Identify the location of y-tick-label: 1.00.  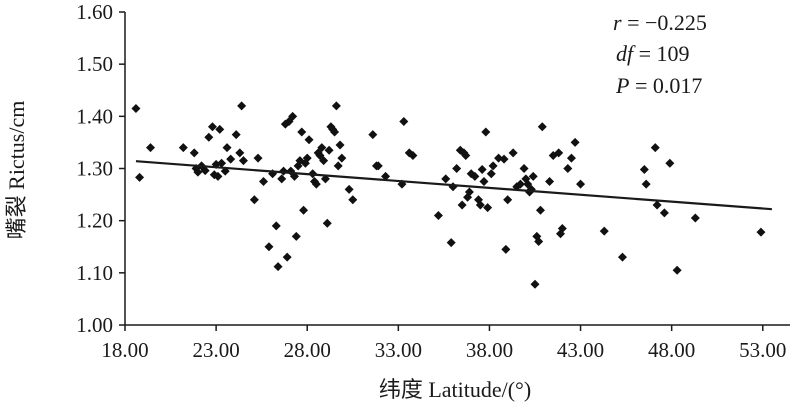
(94, 325).